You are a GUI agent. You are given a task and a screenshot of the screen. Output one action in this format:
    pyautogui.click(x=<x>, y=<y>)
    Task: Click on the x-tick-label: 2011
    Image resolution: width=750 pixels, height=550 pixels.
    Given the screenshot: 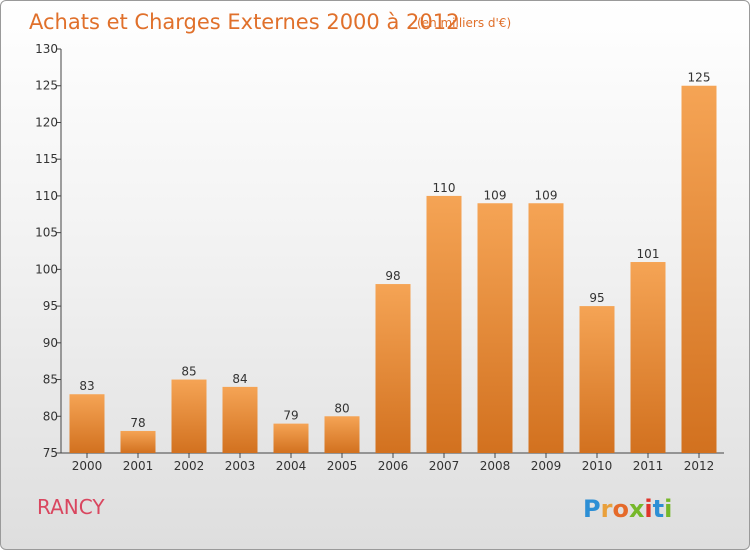 What is the action you would take?
    pyautogui.click(x=648, y=466)
    